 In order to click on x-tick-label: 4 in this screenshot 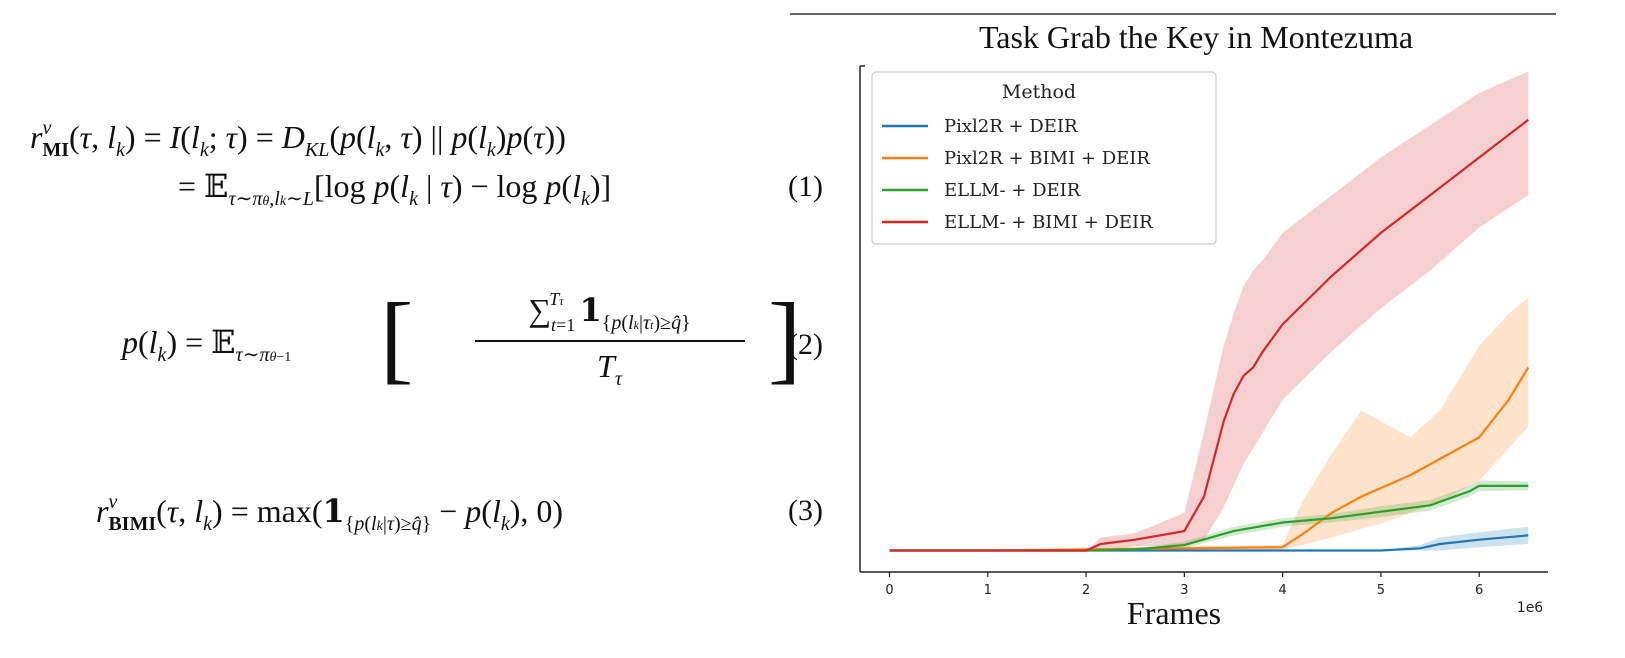, I will do `click(1282, 590)`.